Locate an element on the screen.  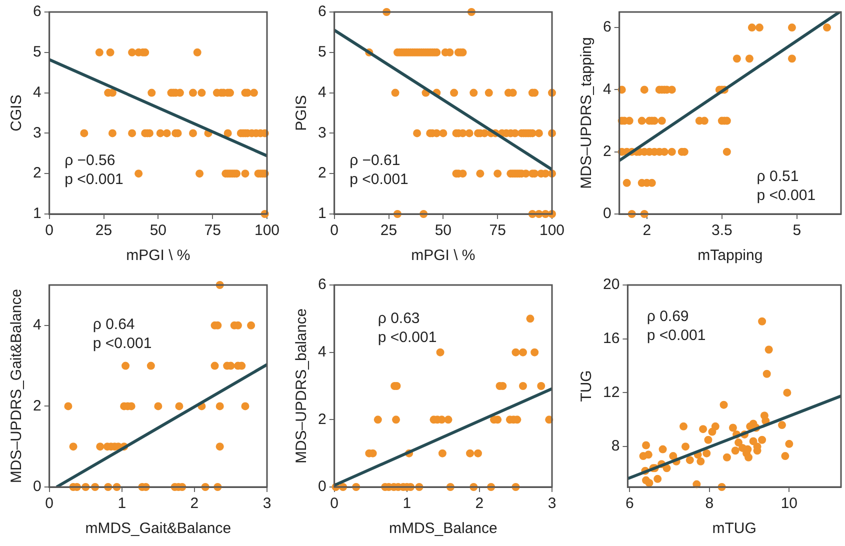
x-tick-label: 5 is located at coordinates (797, 231).